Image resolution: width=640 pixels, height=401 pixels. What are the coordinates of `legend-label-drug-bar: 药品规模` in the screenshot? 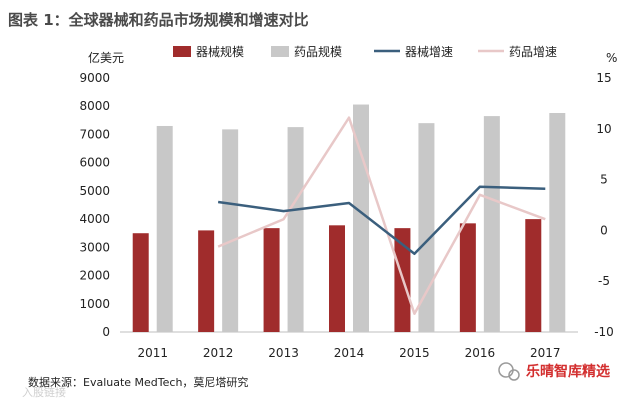 It's located at (318, 51).